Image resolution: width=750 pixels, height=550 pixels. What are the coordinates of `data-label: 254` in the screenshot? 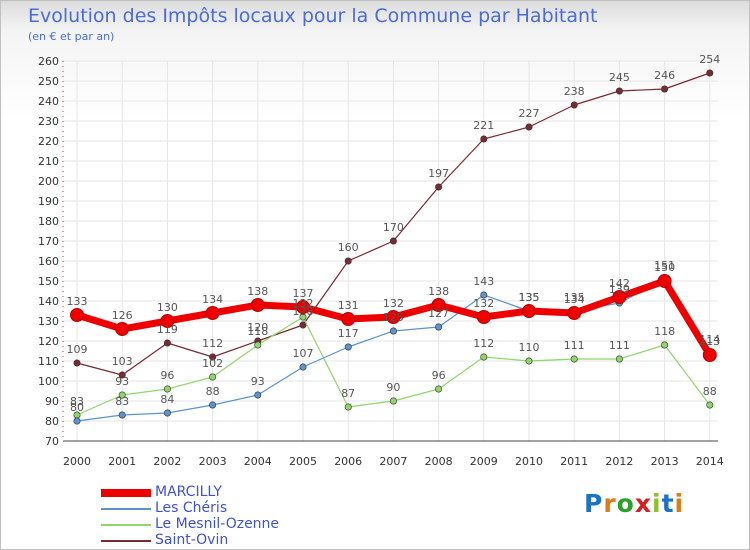 It's located at (709, 59).